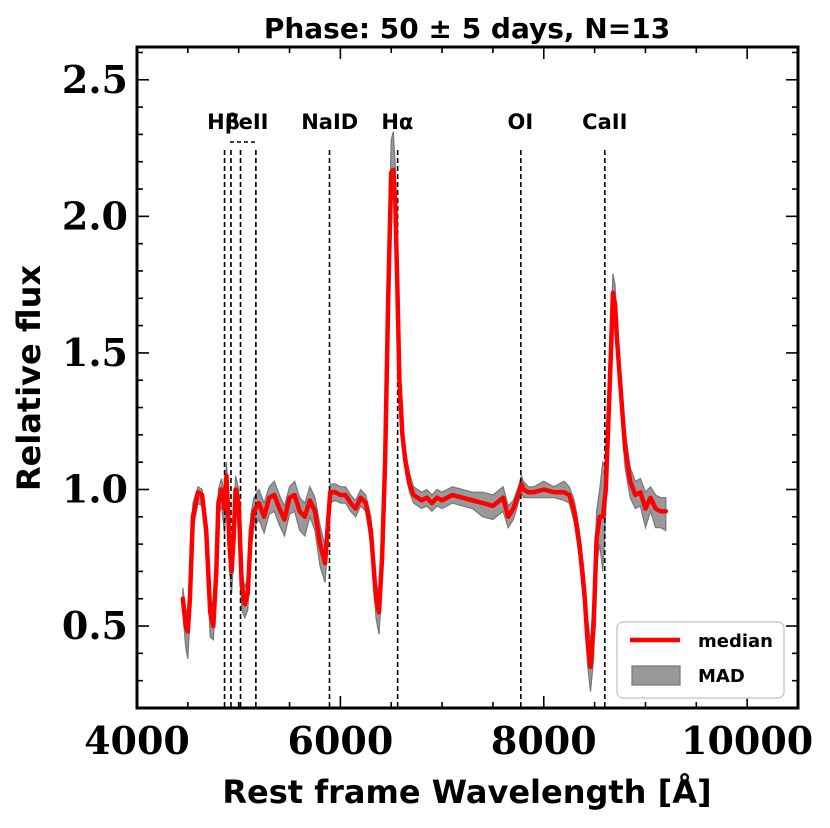 This screenshot has width=830, height=828. Describe the element at coordinates (521, 122) in the screenshot. I see `line-label-oi: OI` at that location.